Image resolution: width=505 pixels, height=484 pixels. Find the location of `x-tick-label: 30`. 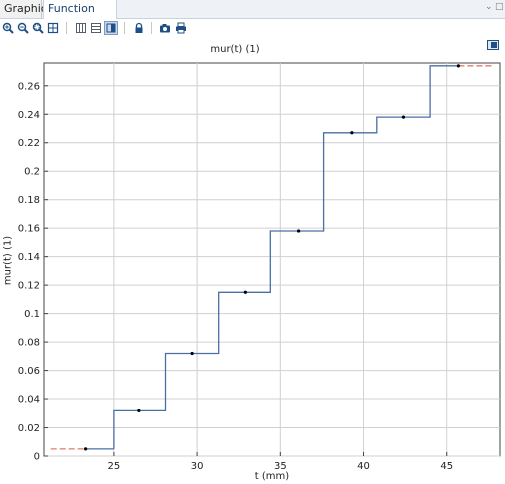

x-tick-label: 30 is located at coordinates (197, 466).